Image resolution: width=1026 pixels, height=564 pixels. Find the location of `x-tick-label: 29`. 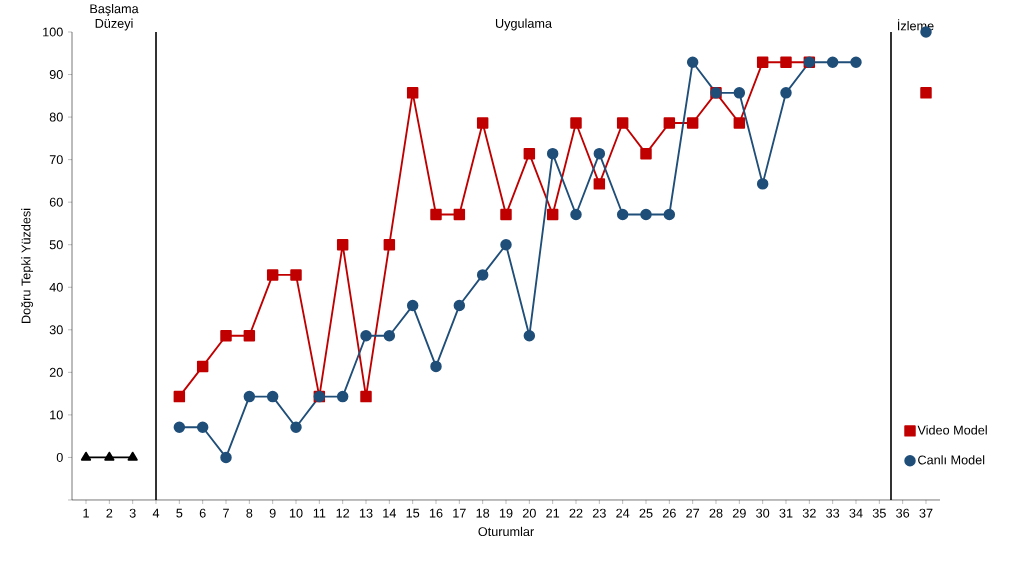

x-tick-label: 29 is located at coordinates (739, 513).